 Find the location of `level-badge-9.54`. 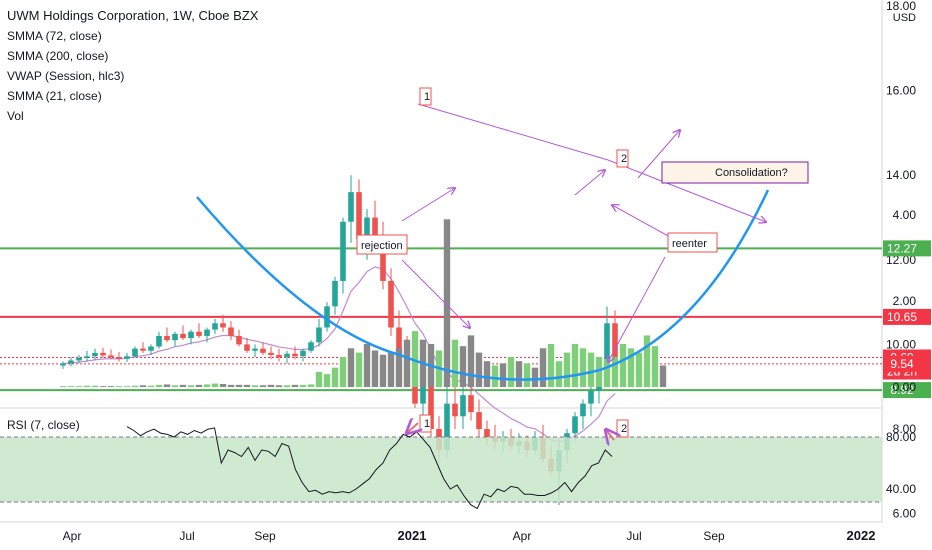

level-badge-9.54 is located at coordinates (907, 363).